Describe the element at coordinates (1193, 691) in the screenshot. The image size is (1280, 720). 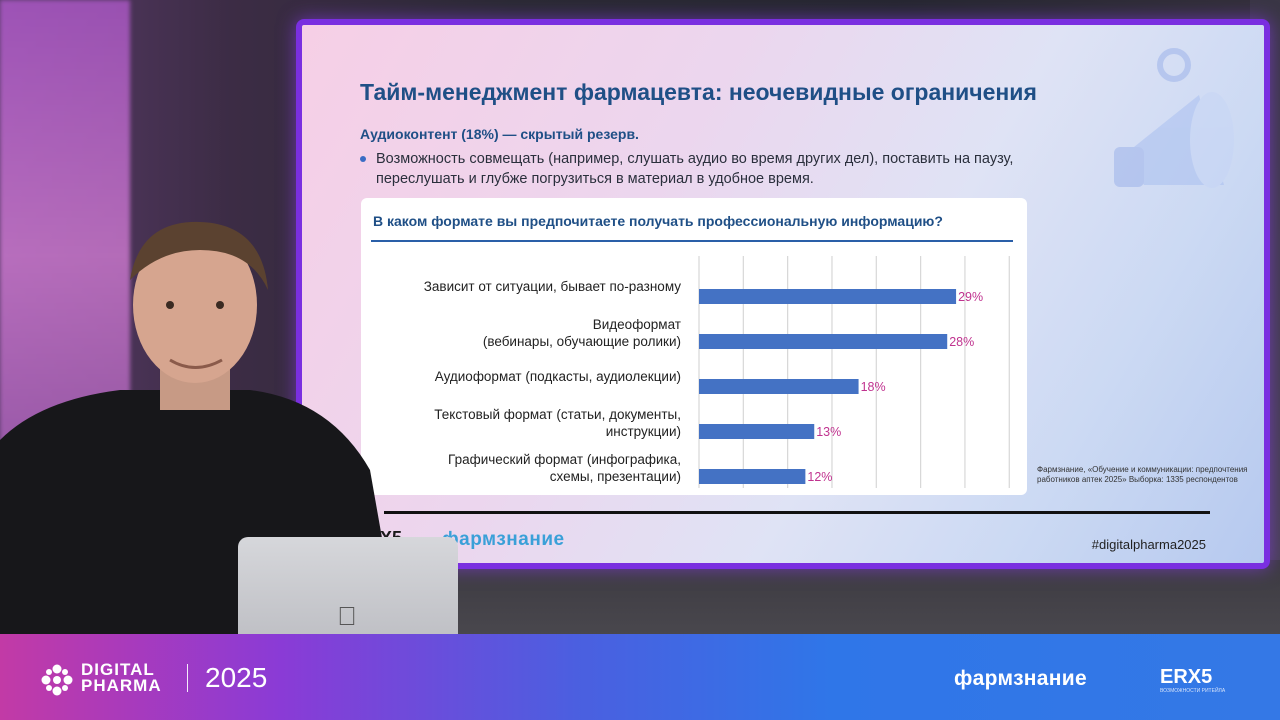
I see `partner-x5-tagline: ВОЗМОЖНОСТИ РИТЕЙЛА` at that location.